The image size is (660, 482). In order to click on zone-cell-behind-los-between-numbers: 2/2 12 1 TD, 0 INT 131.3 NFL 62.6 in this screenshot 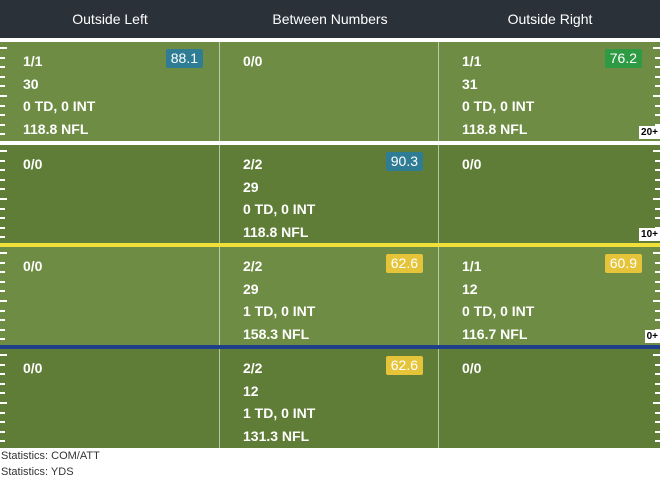, I will do `click(328, 398)`.